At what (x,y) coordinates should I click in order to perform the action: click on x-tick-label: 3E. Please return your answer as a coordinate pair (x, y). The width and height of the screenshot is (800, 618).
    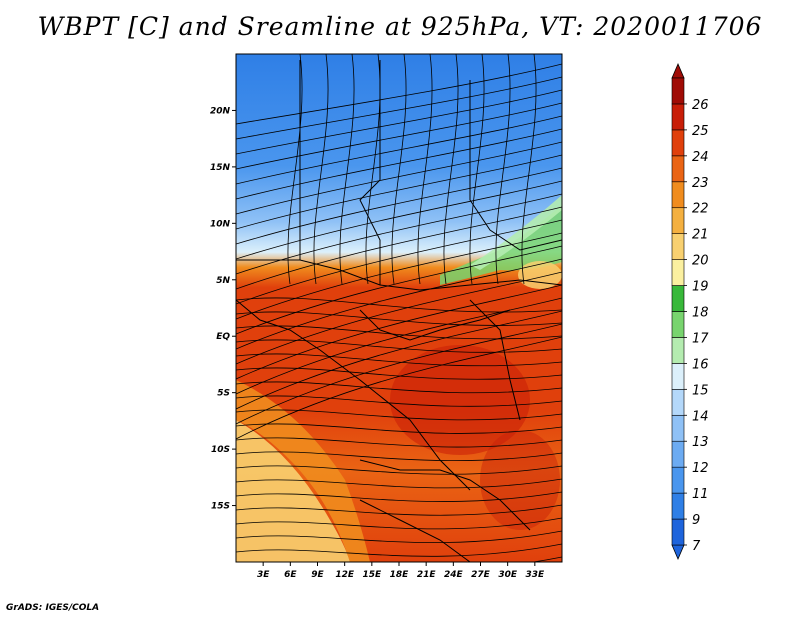
    Looking at the image, I should click on (263, 575).